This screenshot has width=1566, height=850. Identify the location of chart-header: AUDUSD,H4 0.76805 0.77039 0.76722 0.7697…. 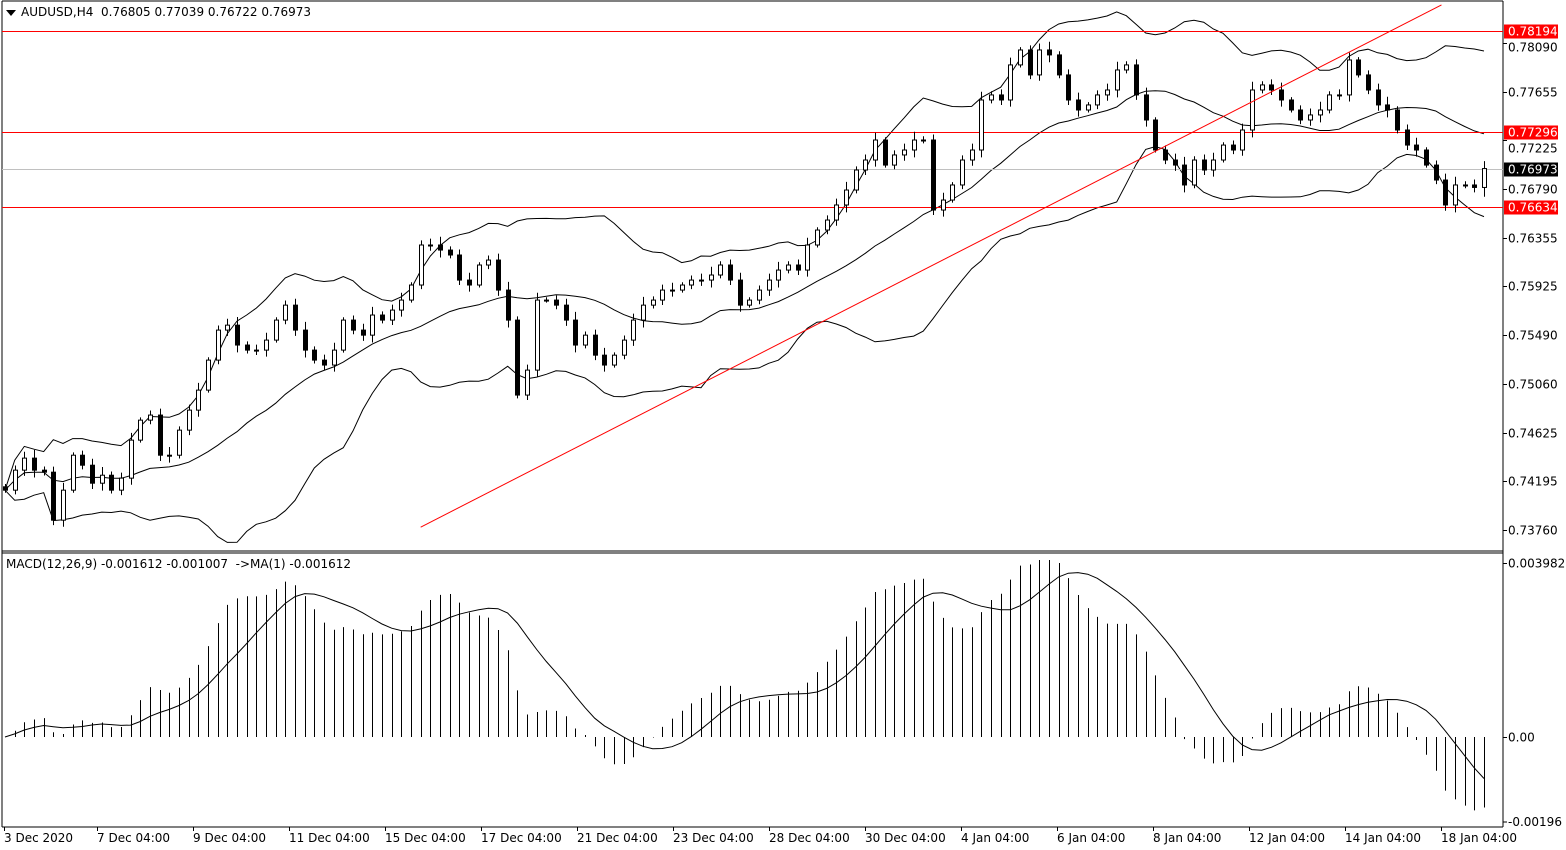
(158, 12).